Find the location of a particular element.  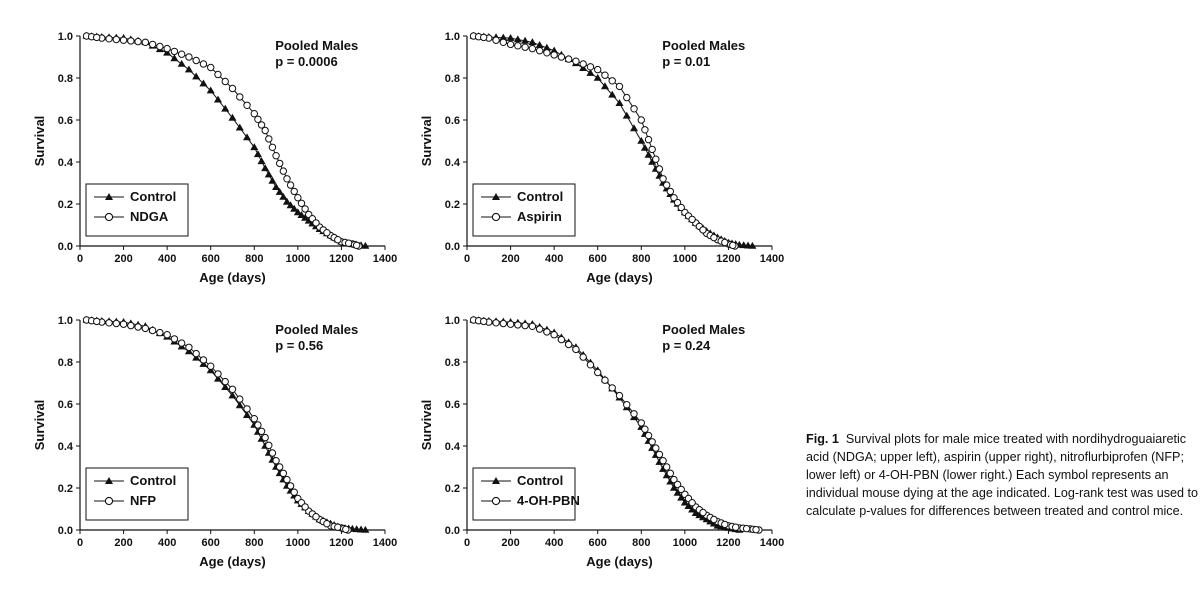

legend-box is located at coordinates (524, 494).